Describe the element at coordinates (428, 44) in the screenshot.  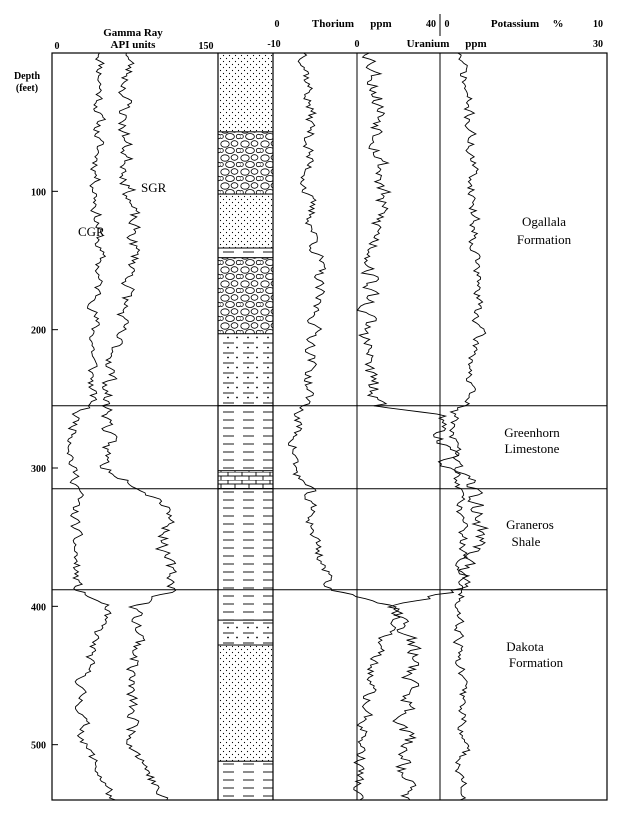
I see `uranium-title: Uranium` at that location.